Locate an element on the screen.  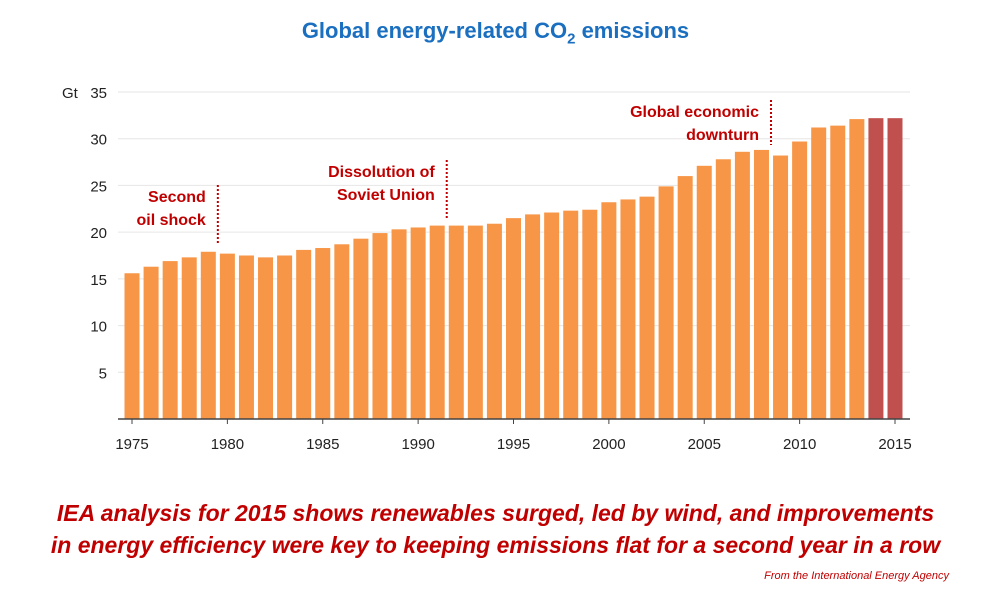
bar-1997 is located at coordinates (552, 315).